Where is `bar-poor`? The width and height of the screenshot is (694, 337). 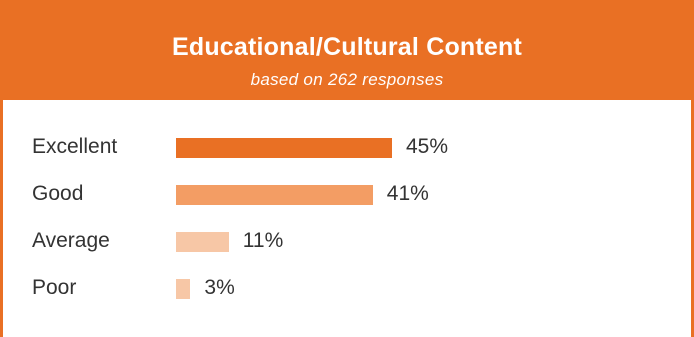
bar-poor is located at coordinates (183, 289).